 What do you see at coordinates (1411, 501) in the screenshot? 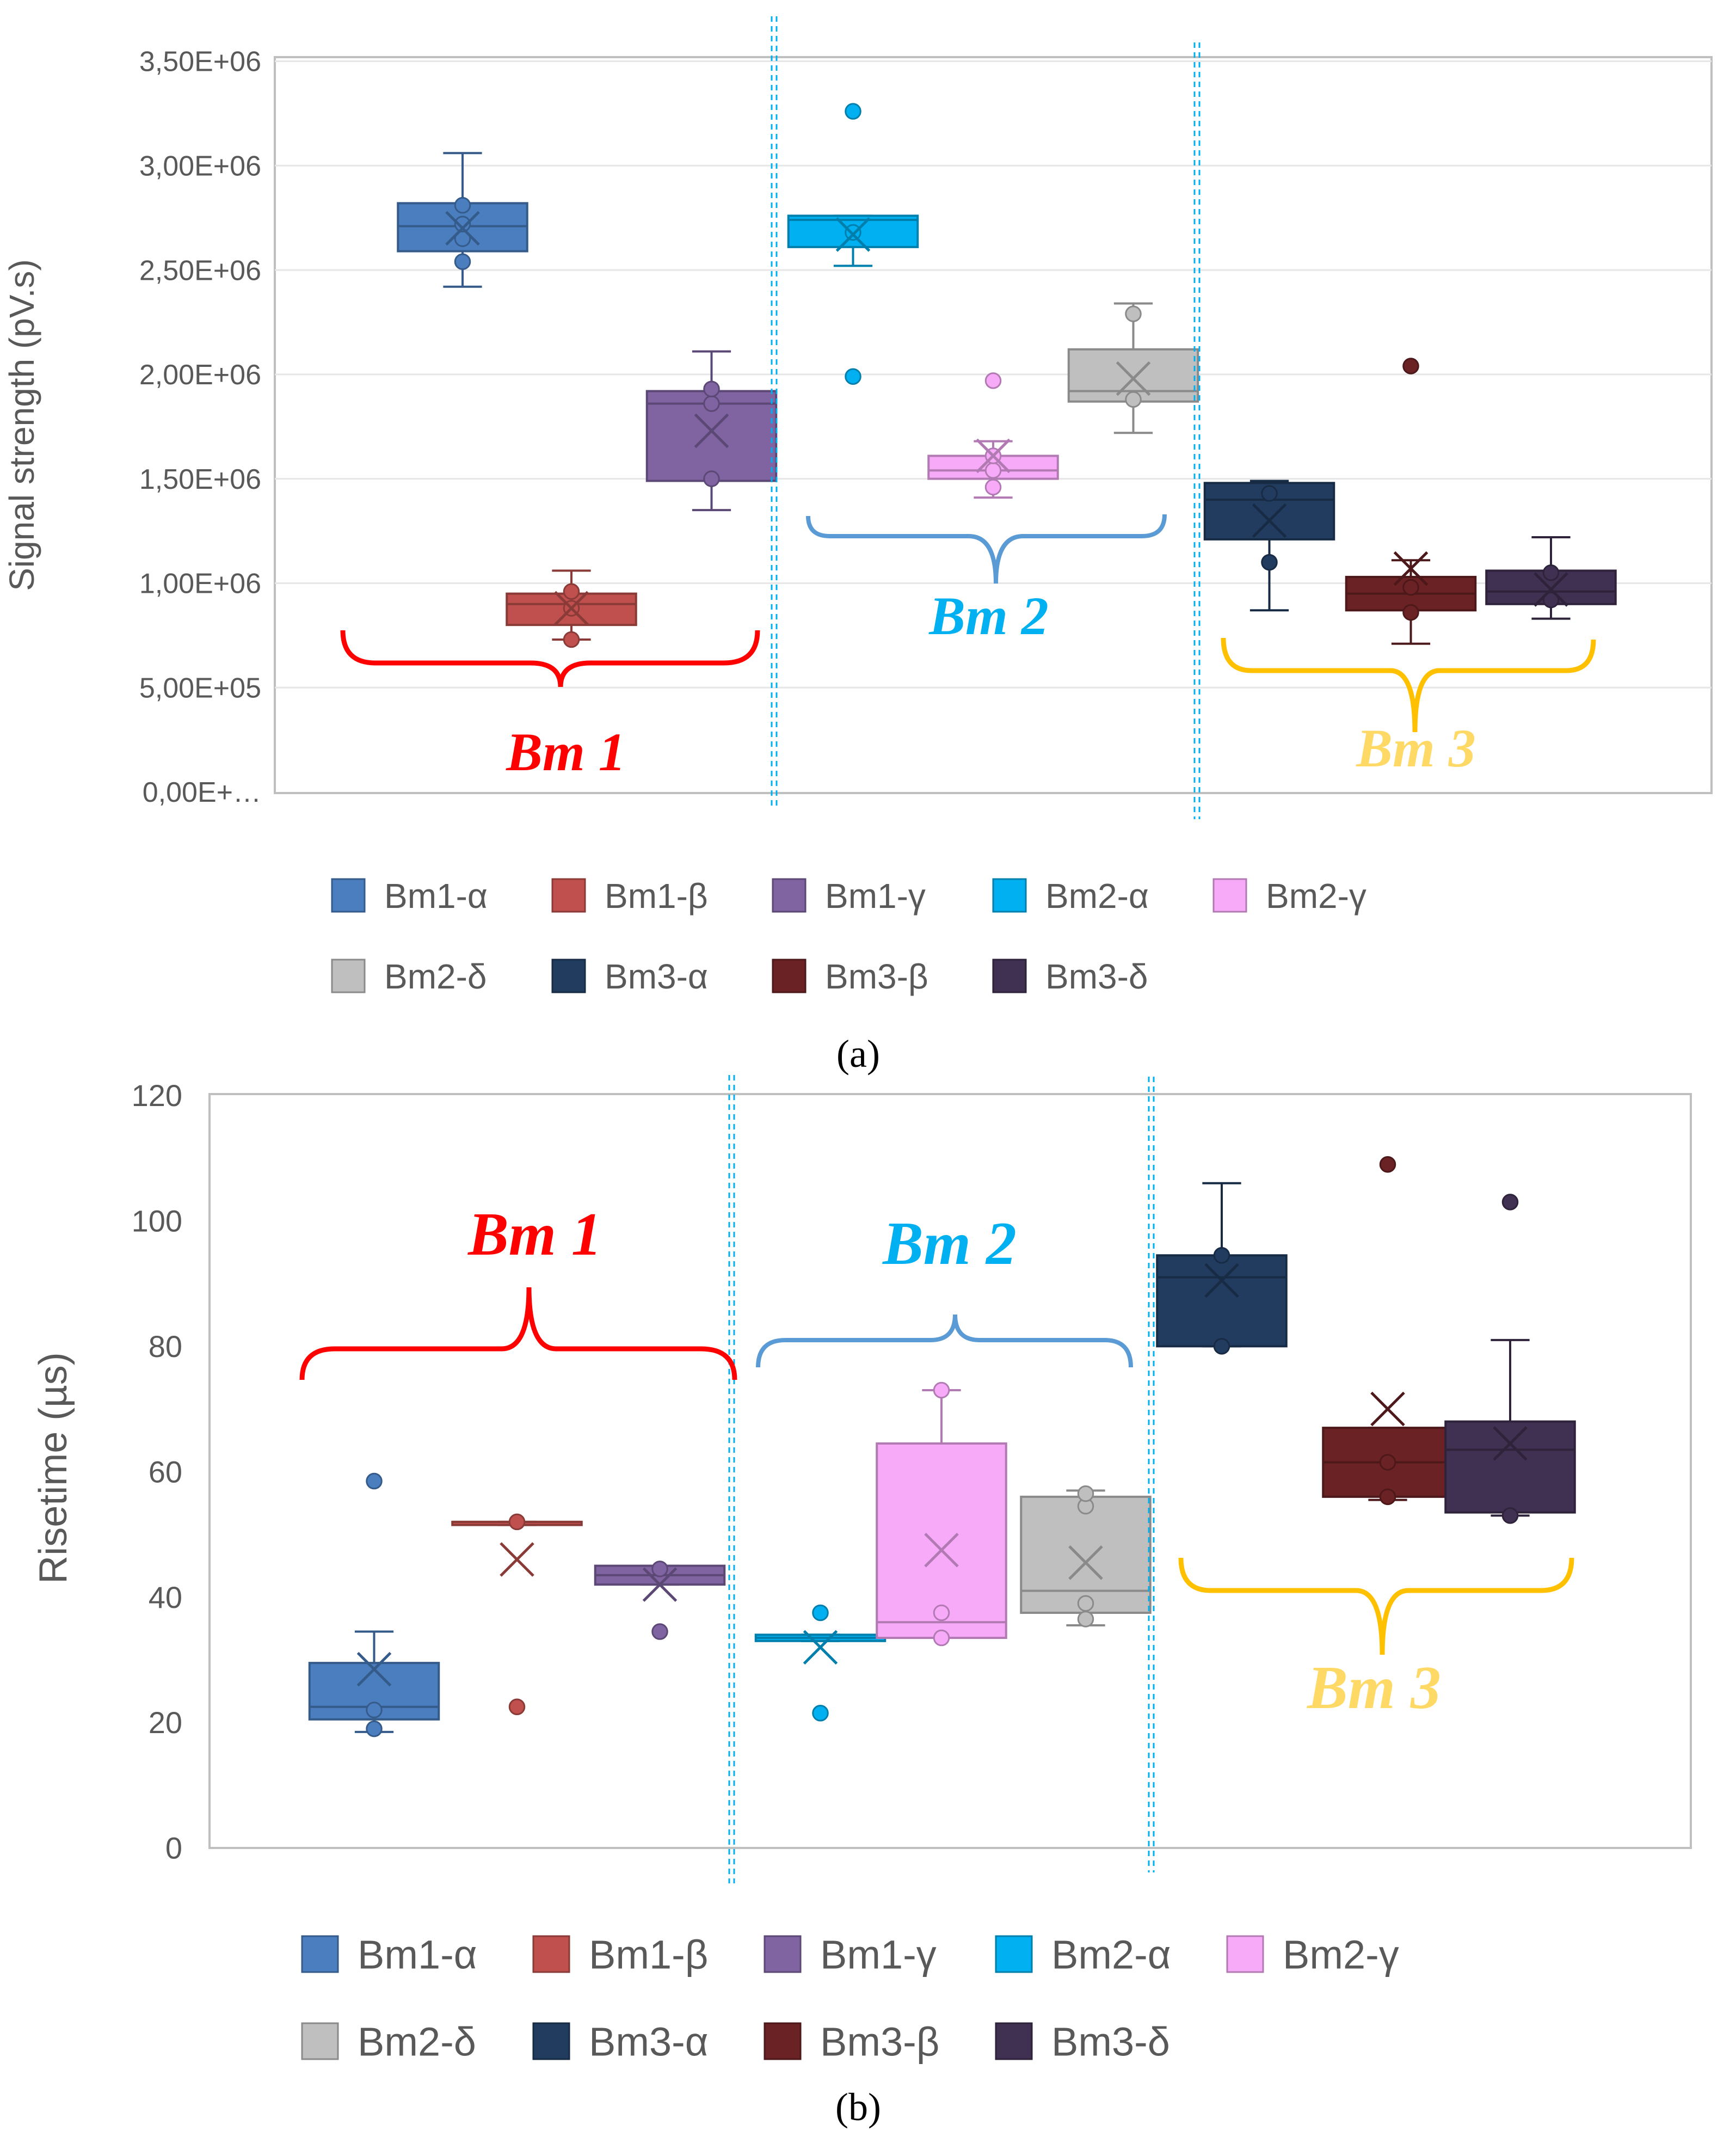
I see `box-bm3-beta` at bounding box center [1411, 501].